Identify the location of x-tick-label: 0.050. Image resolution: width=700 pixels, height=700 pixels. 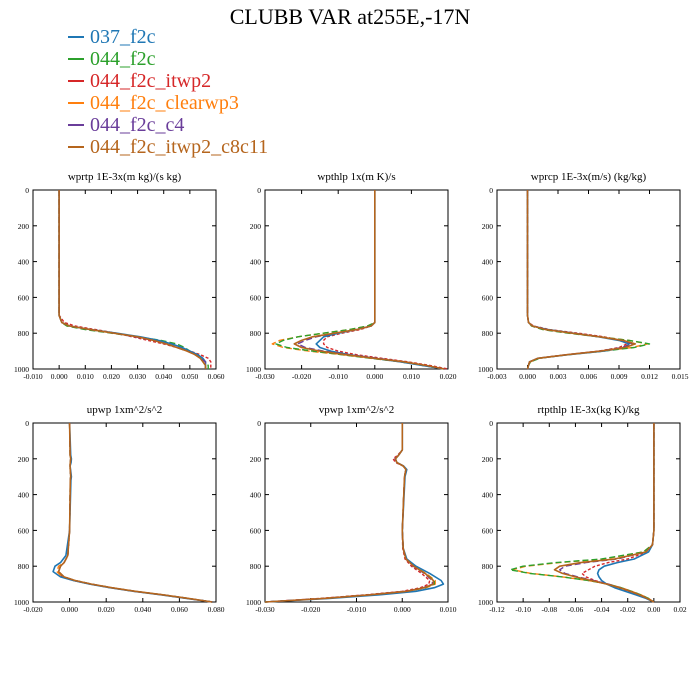
(189, 376).